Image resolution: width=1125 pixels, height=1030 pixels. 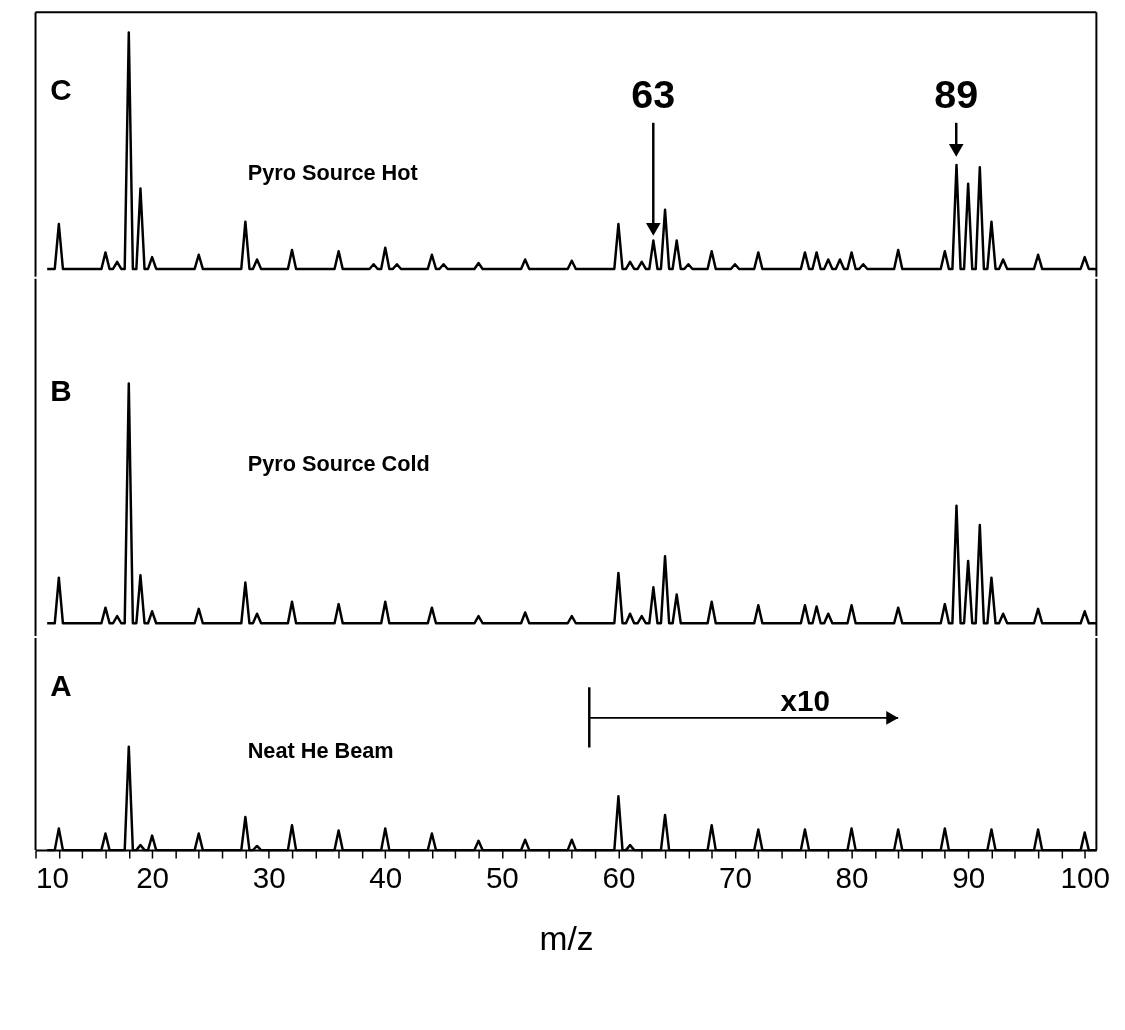 What do you see at coordinates (502, 878) in the screenshot?
I see `x-tick-label: 50` at bounding box center [502, 878].